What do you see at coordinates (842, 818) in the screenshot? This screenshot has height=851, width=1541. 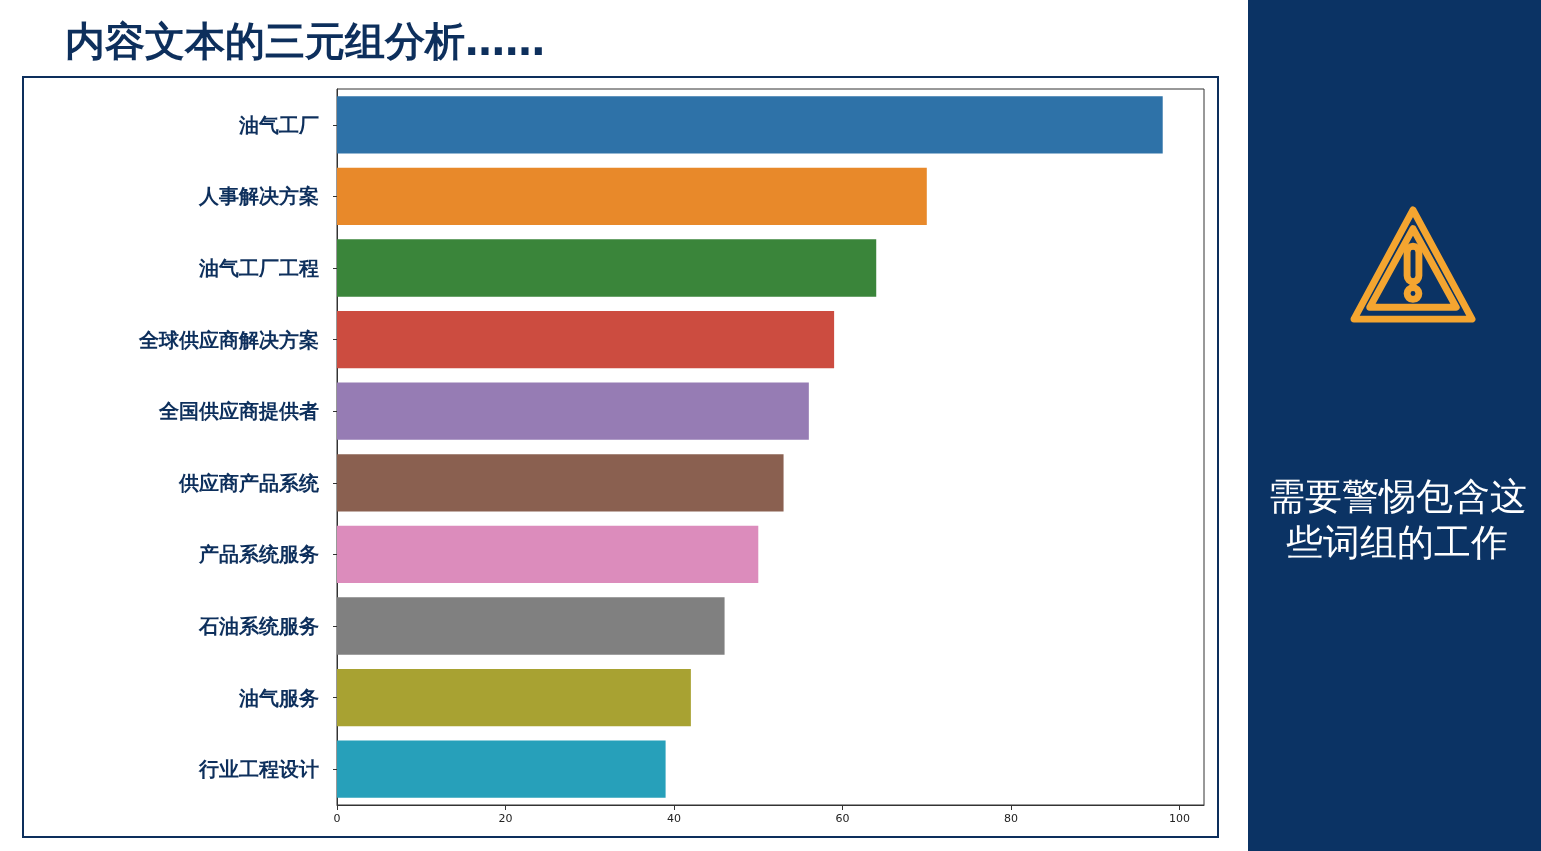 I see `x-tick-label: 60` at bounding box center [842, 818].